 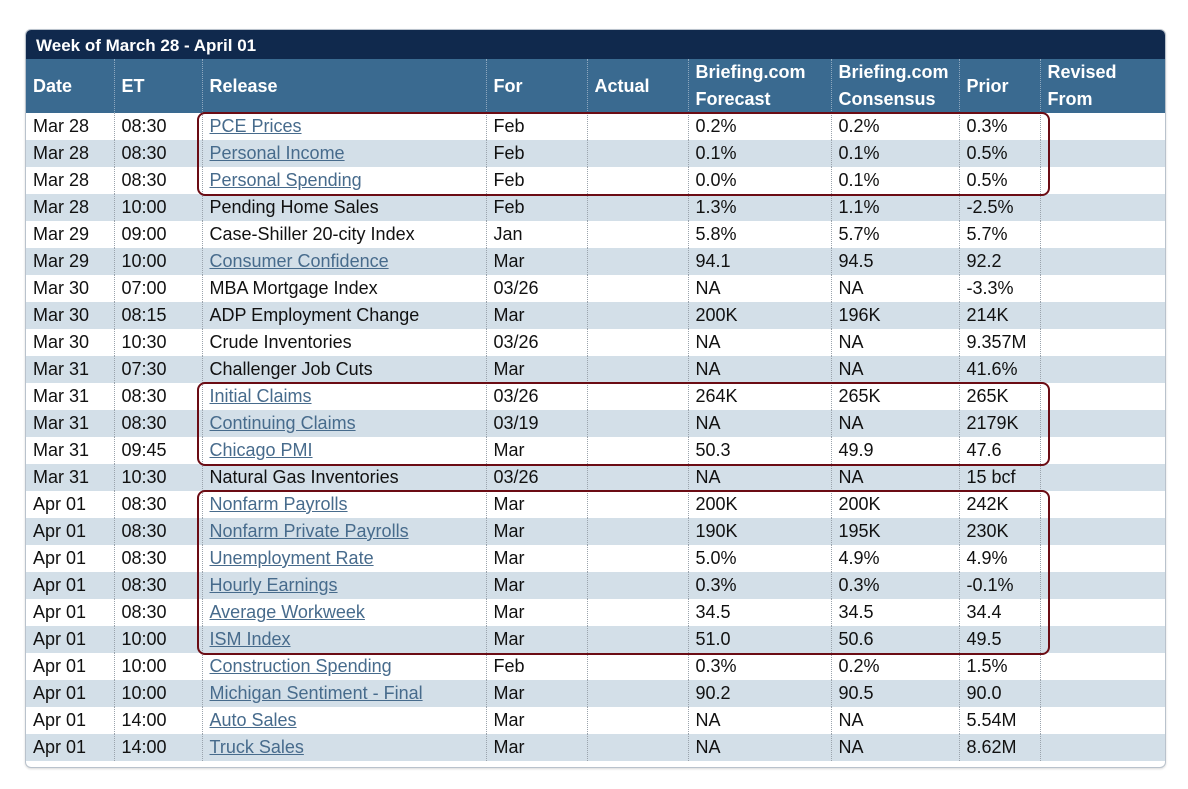 What do you see at coordinates (316, 693) in the screenshot?
I see `release-link: Michigan Sentiment - Final` at bounding box center [316, 693].